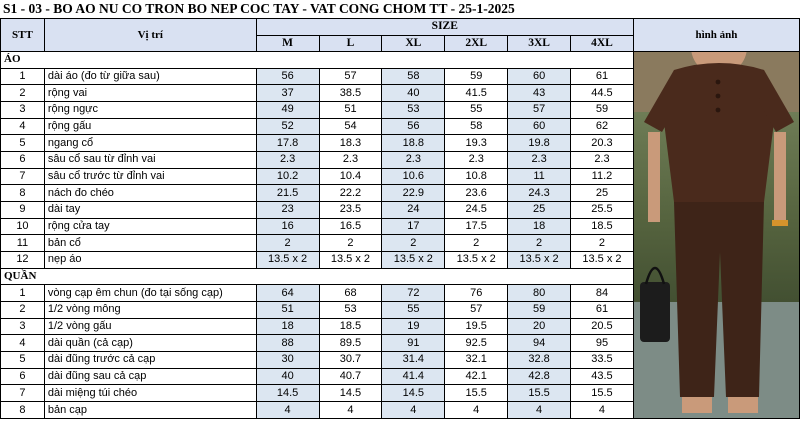  What do you see at coordinates (22, 143) in the screenshot?
I see `row-number: 5` at bounding box center [22, 143].